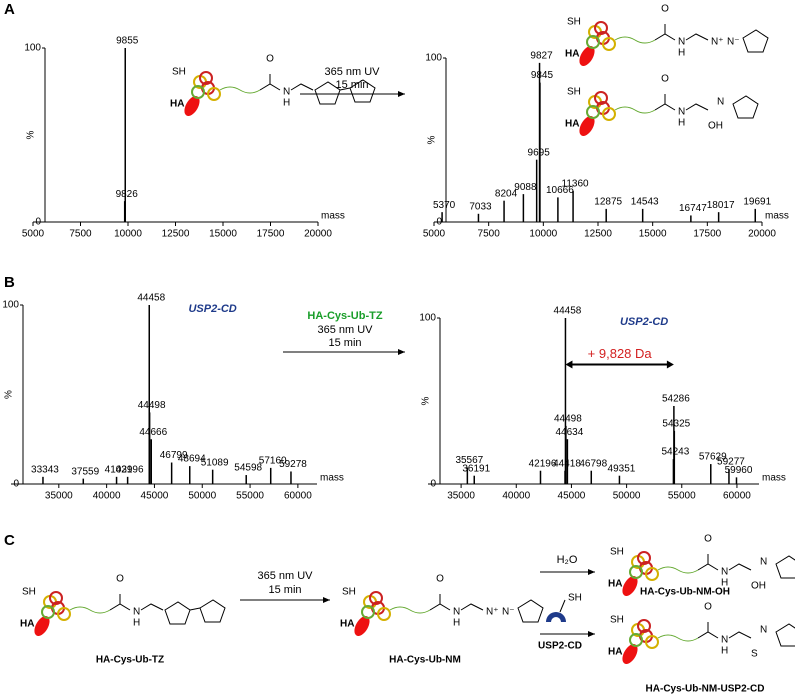 Image resolution: width=795 pixels, height=697 pixels. I want to click on compound-name: HA-Cys-Ub-NM-USP2-CD, so click(705, 689).